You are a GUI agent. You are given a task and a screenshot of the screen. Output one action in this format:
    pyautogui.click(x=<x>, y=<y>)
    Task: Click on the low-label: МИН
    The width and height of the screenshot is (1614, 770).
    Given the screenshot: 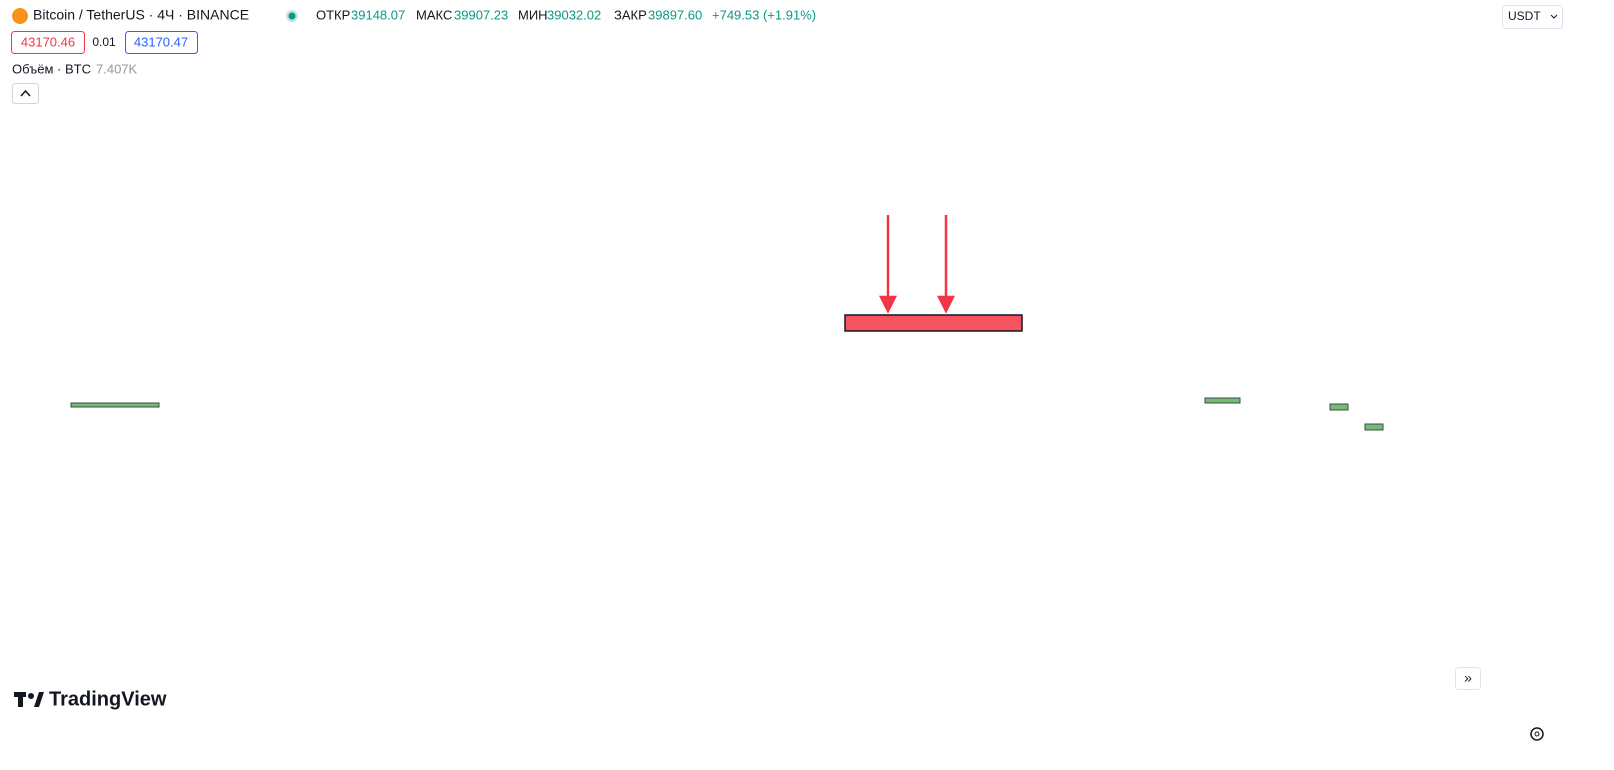 What is the action you would take?
    pyautogui.click(x=533, y=14)
    